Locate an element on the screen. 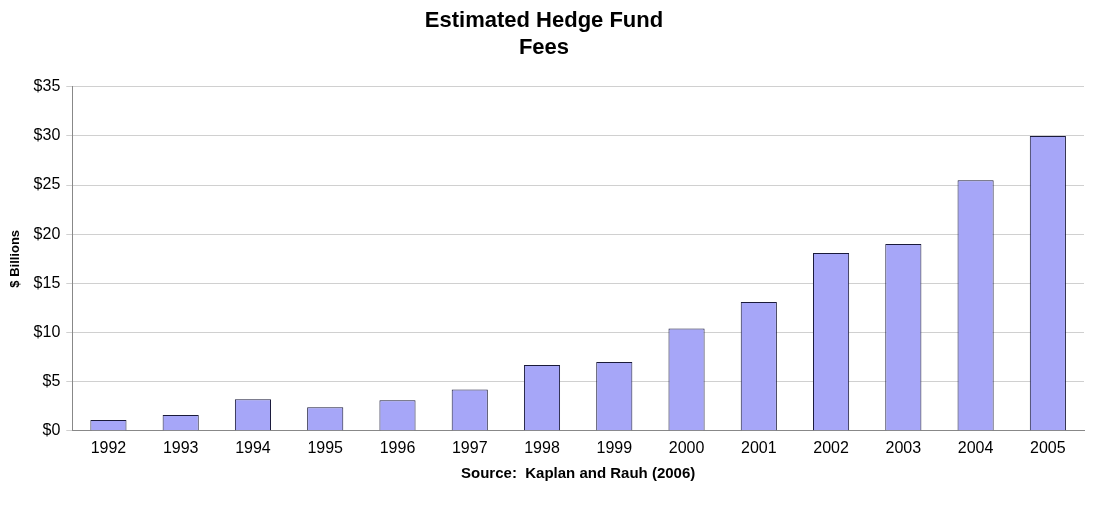  x-tick-label: 1994 is located at coordinates (253, 447).